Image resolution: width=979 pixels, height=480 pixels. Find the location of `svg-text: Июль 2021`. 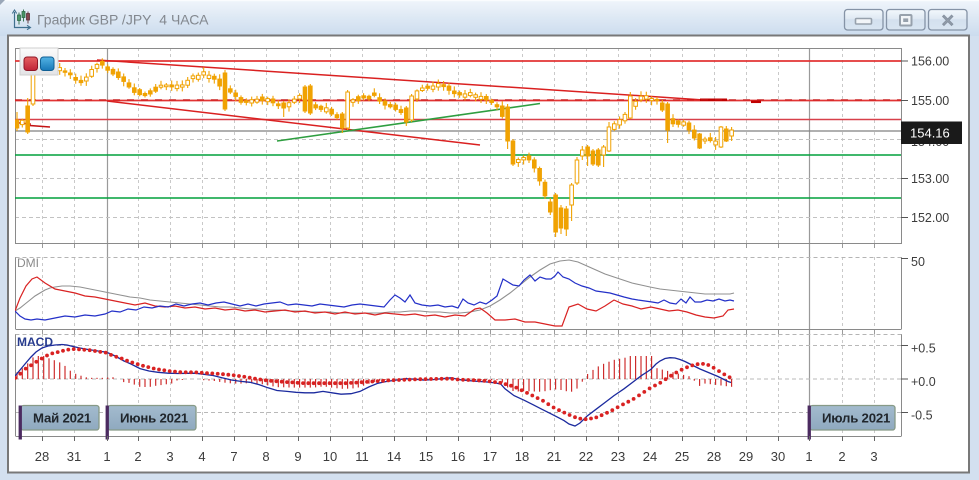

svg-text: Июль 2021 is located at coordinates (856, 418).